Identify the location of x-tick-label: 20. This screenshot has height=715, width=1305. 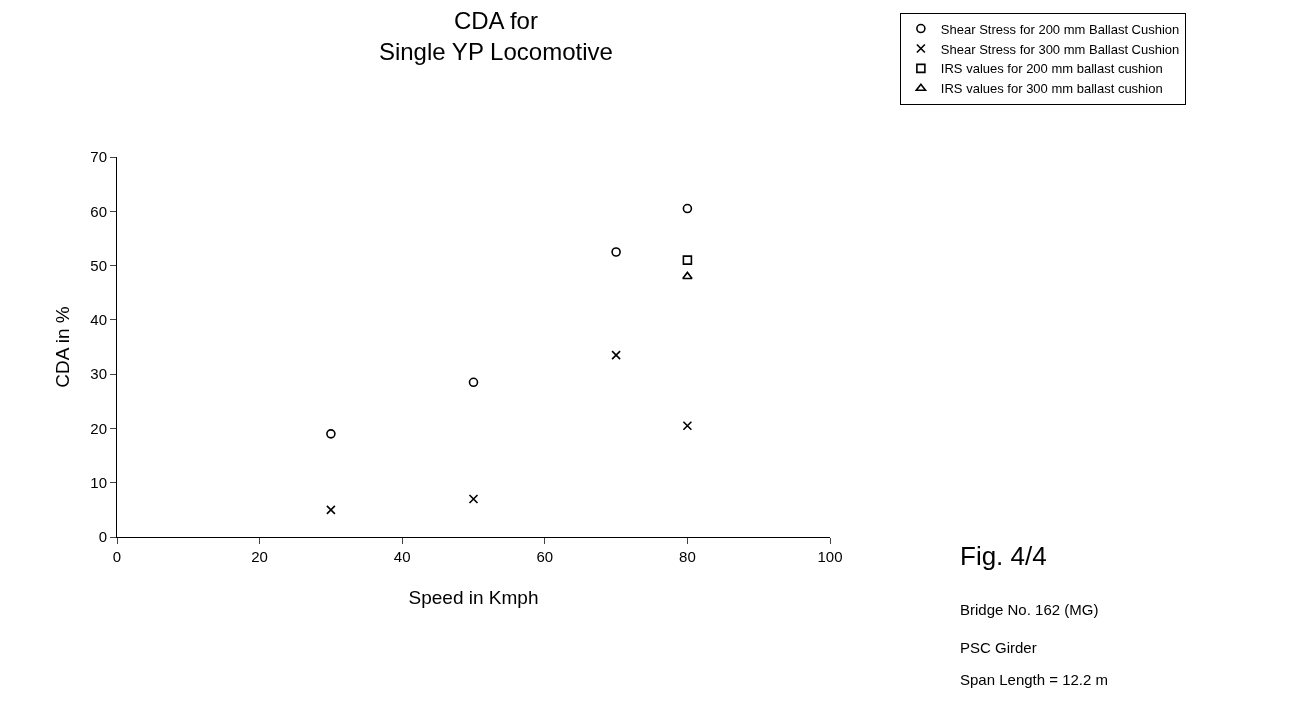
(259, 556).